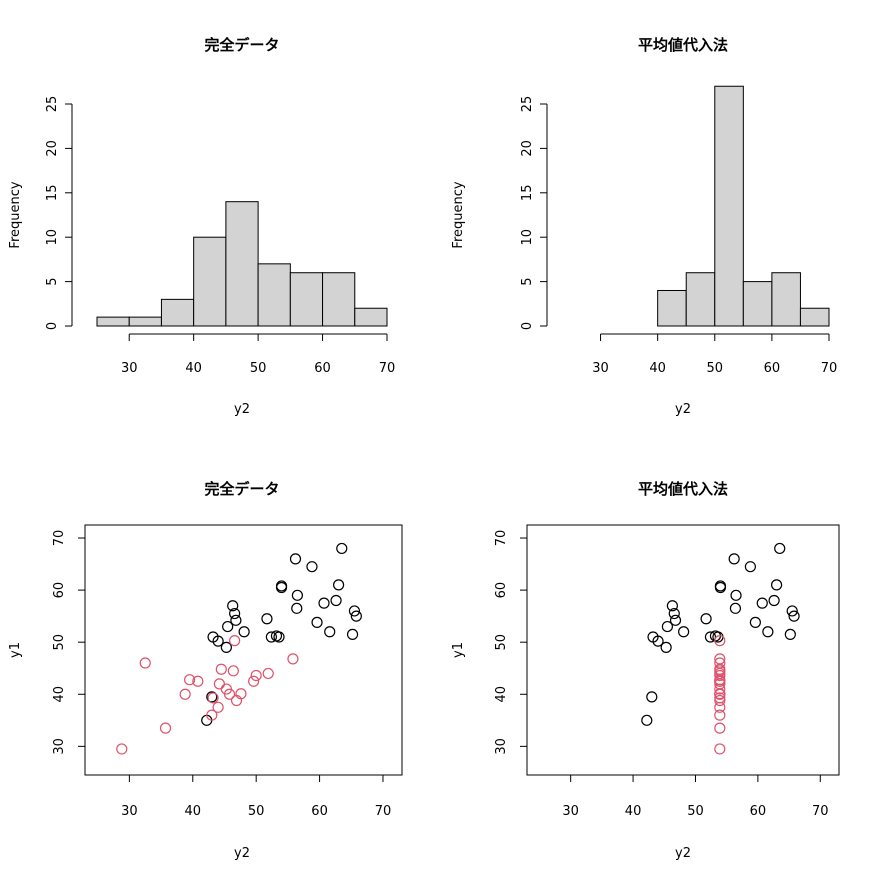 The height and width of the screenshot is (884, 886). What do you see at coordinates (501, 746) in the screenshot?
I see `y-tick-label: 30` at bounding box center [501, 746].